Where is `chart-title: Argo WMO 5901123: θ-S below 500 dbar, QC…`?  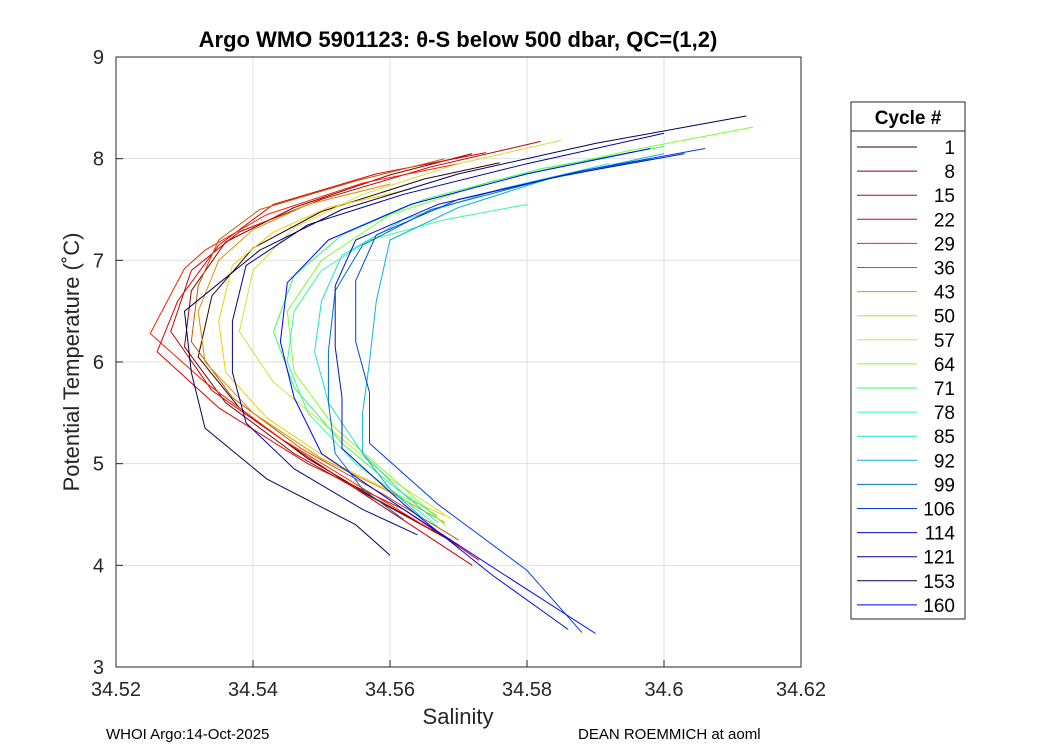 chart-title: Argo WMO 5901123: θ-S below 500 dbar, QC… is located at coordinates (458, 39).